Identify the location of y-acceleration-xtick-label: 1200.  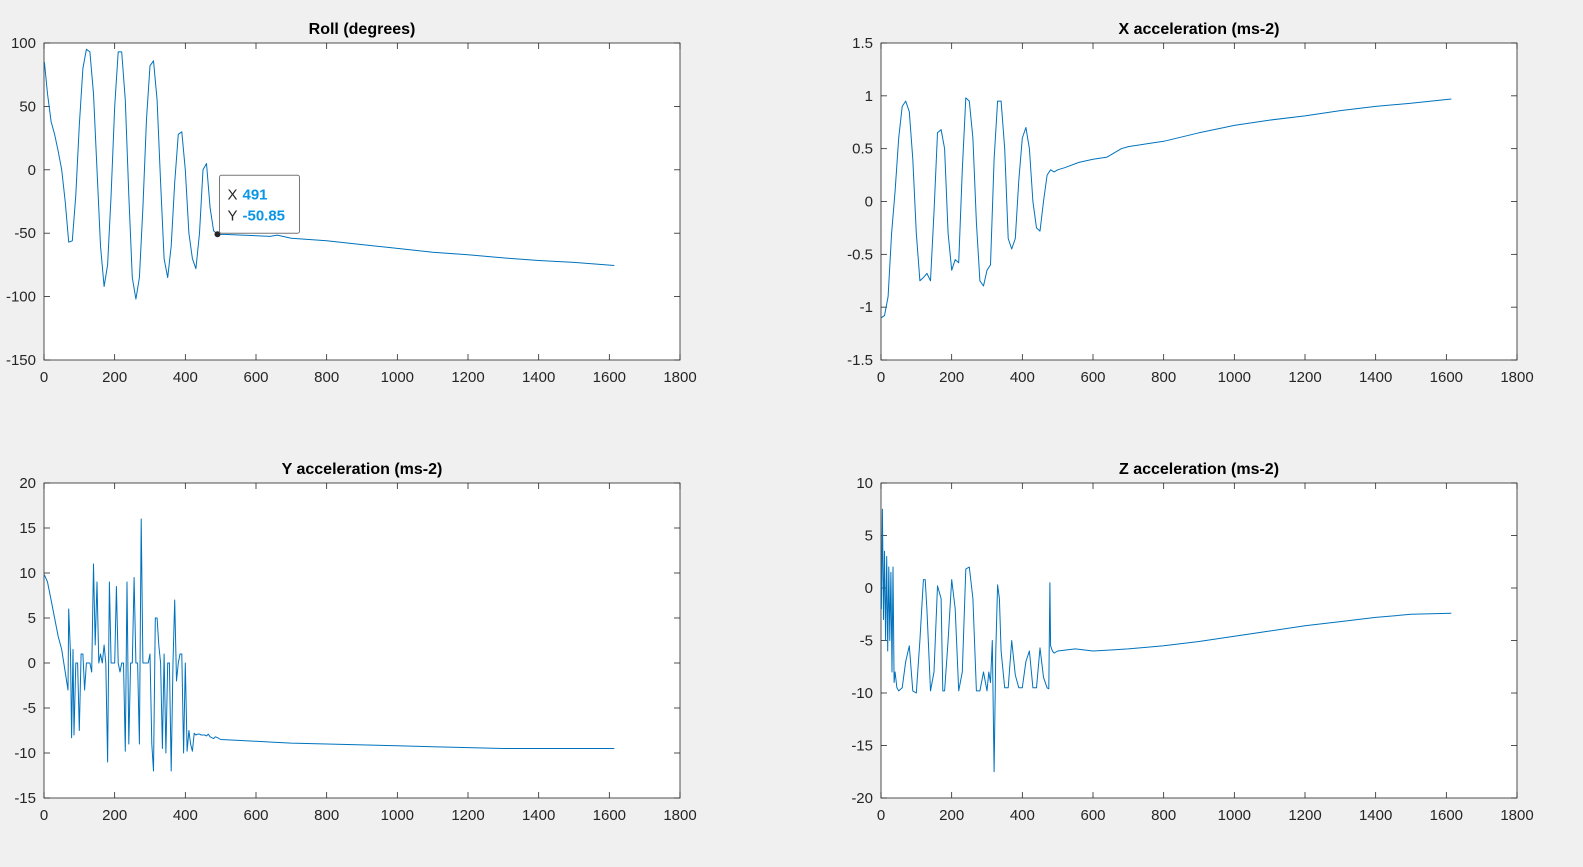
(467, 815).